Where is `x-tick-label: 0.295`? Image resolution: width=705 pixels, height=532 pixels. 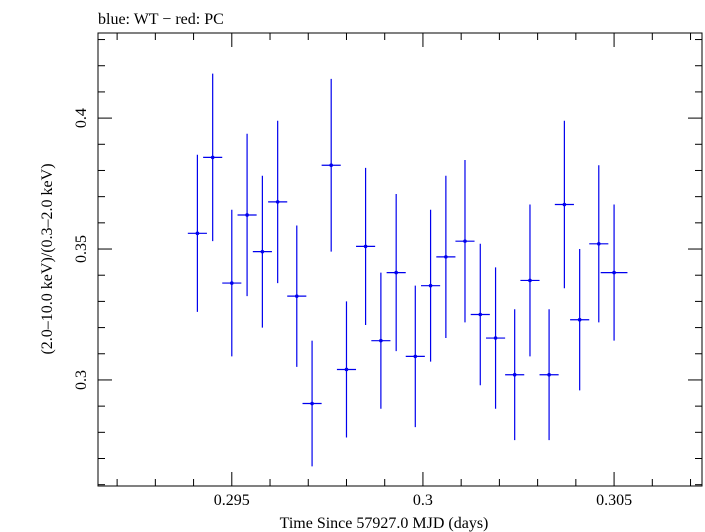 x-tick-label: 0.295 is located at coordinates (232, 500).